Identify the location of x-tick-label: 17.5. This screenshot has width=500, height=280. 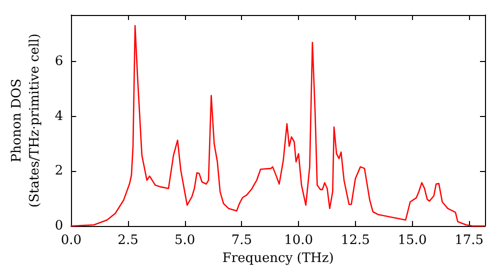
(469, 240).